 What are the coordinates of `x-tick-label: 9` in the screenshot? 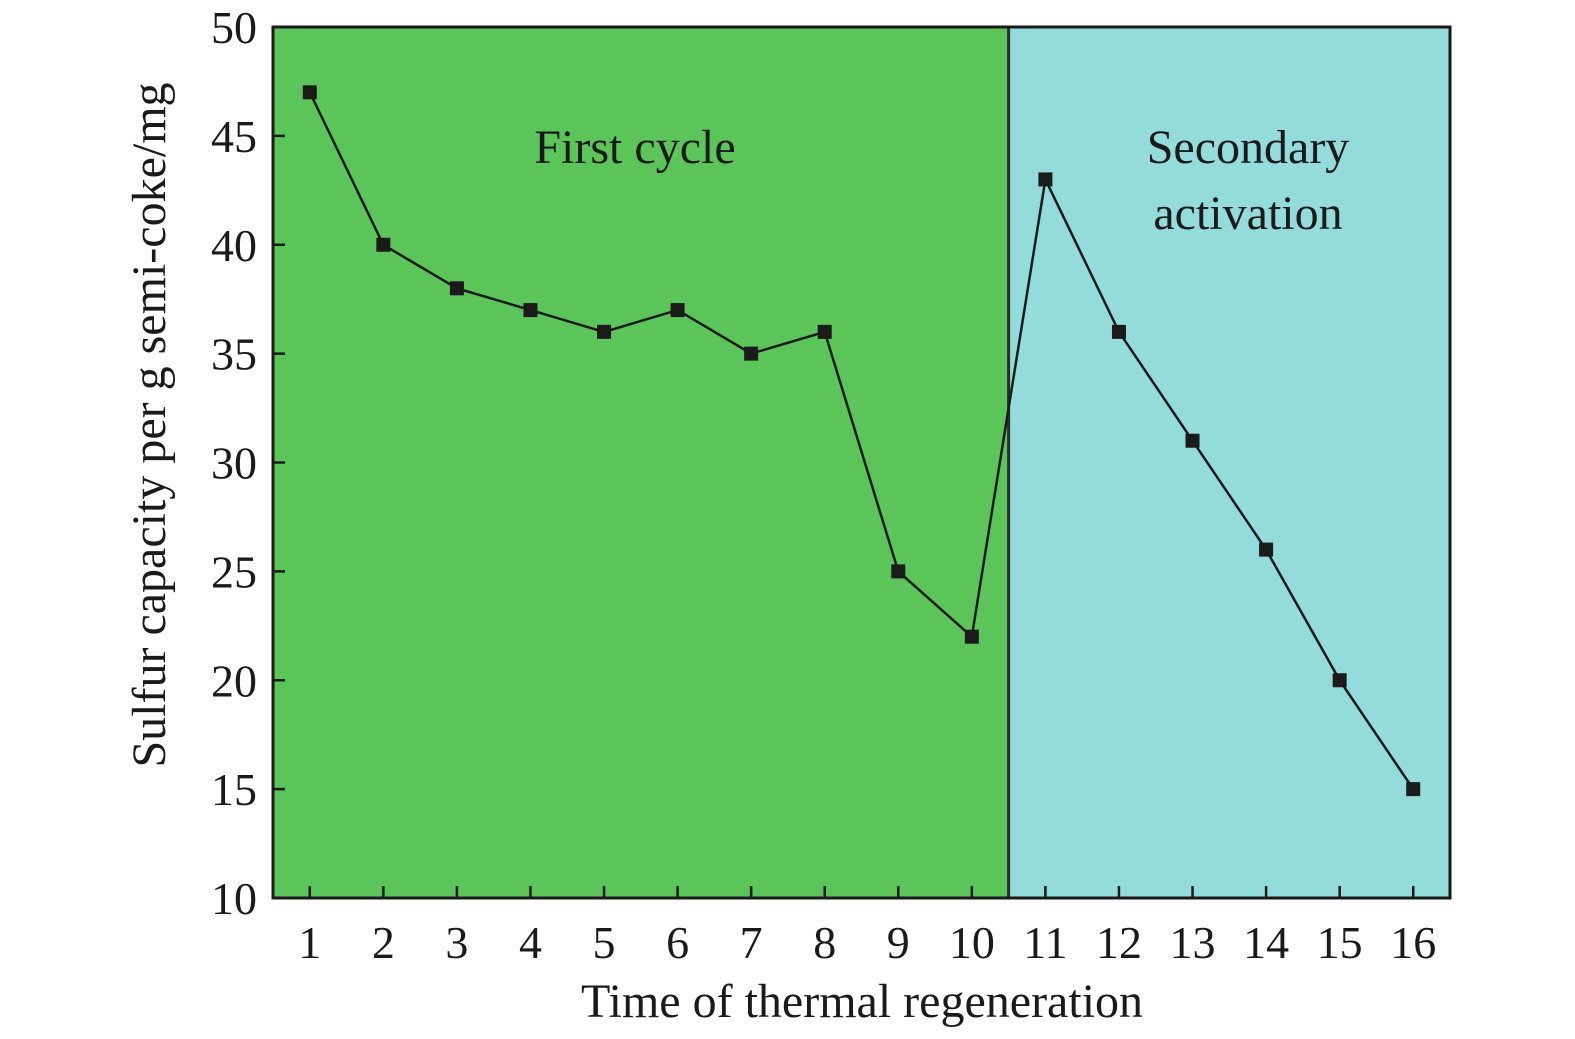 It's located at (898, 942).